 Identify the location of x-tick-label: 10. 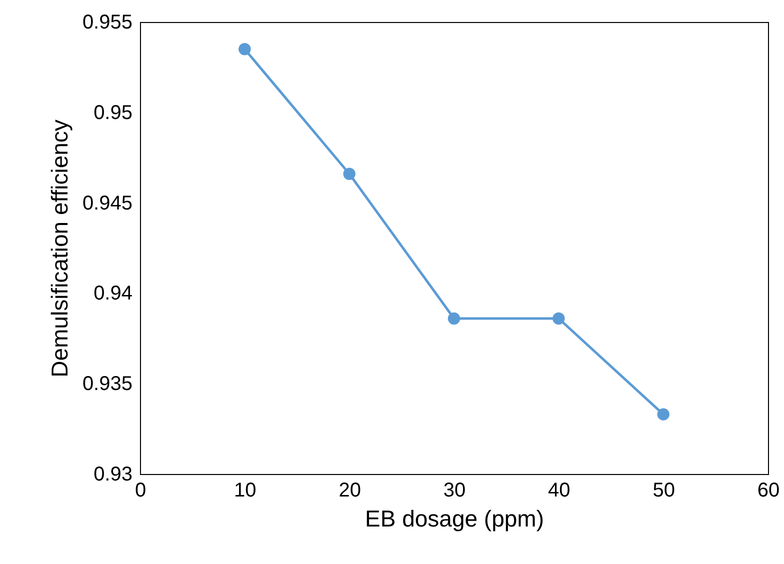
(245, 491).